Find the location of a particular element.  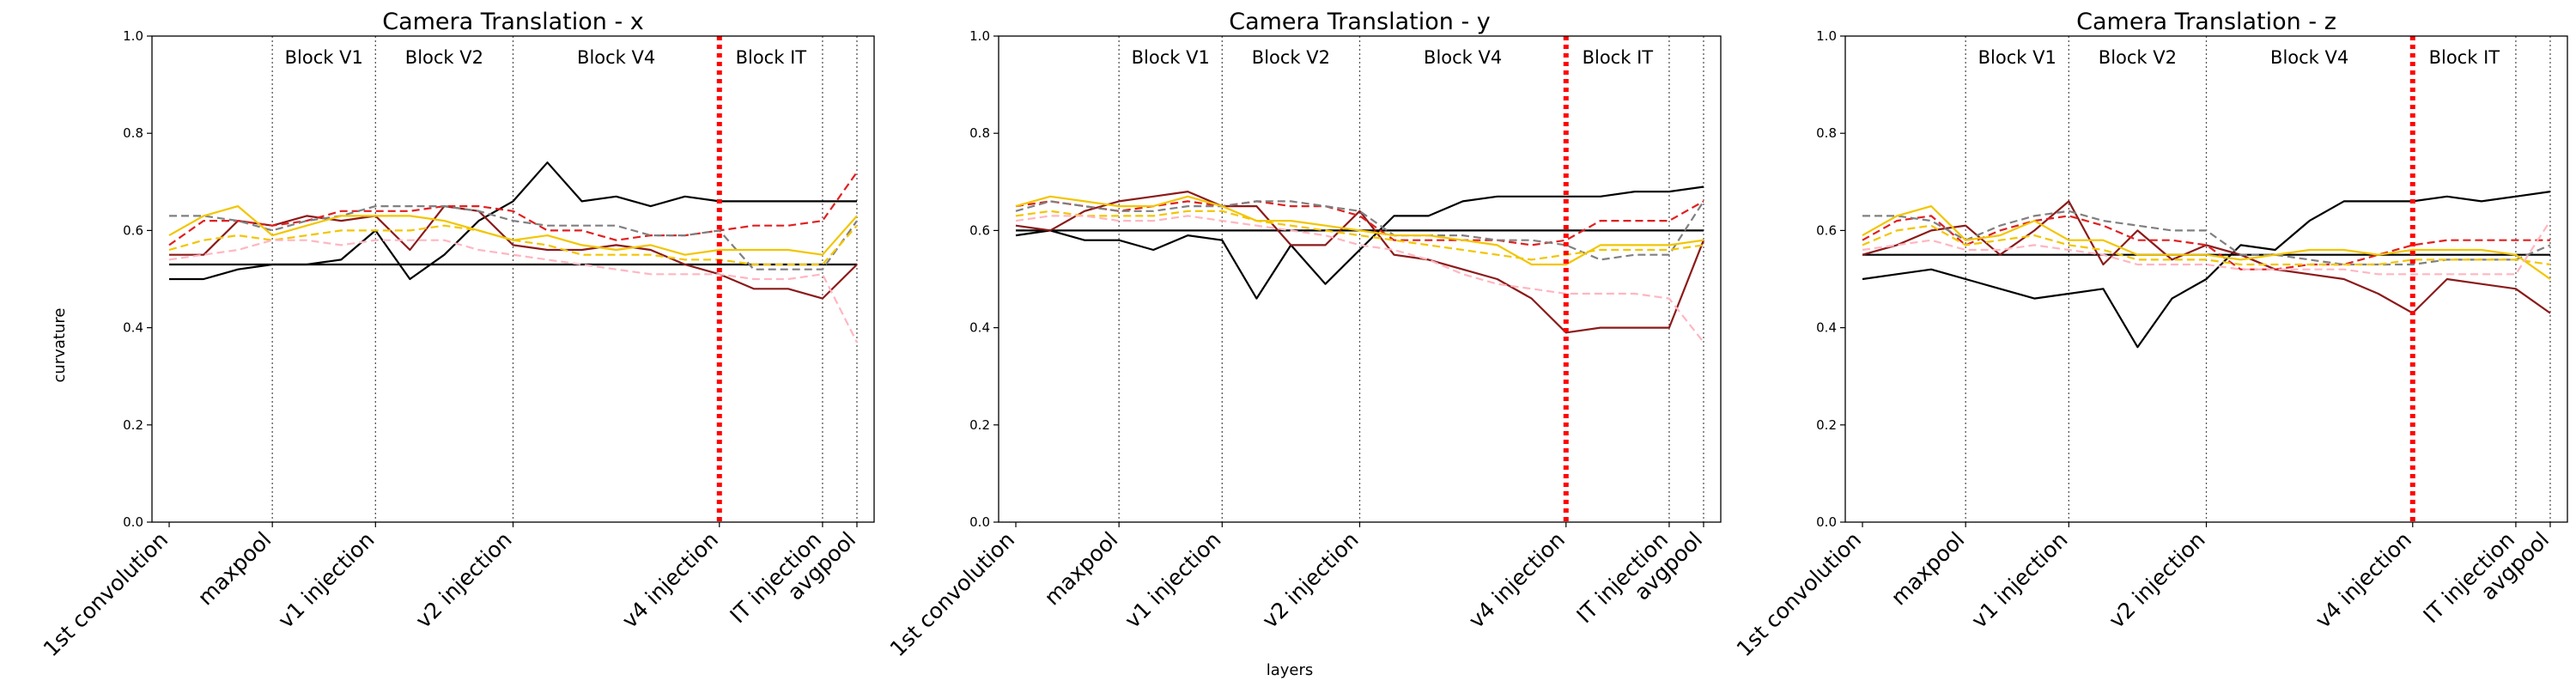

chart-title: Camera Translation - z is located at coordinates (2206, 22).